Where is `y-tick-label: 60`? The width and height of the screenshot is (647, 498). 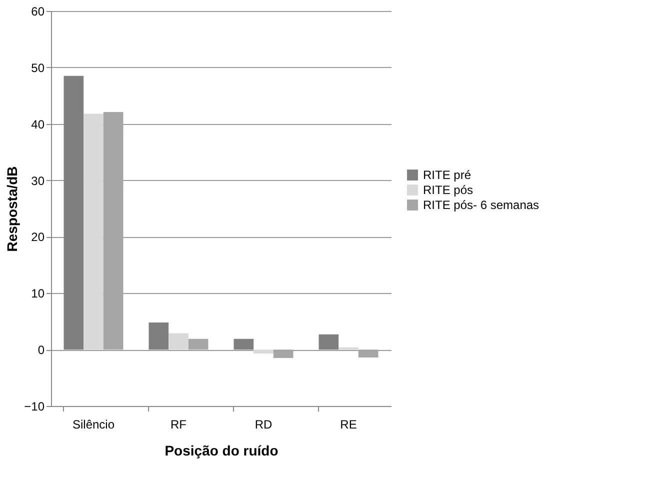 y-tick-label: 60 is located at coordinates (38, 11).